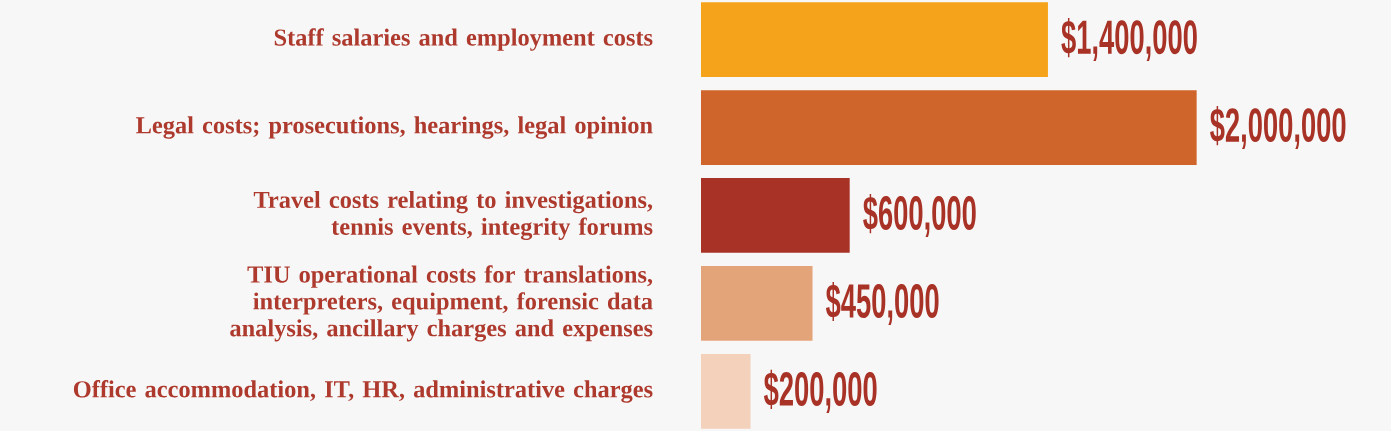 Image resolution: width=1391 pixels, height=431 pixels. What do you see at coordinates (882, 303) in the screenshot?
I see `data-label: $450,000` at bounding box center [882, 303].